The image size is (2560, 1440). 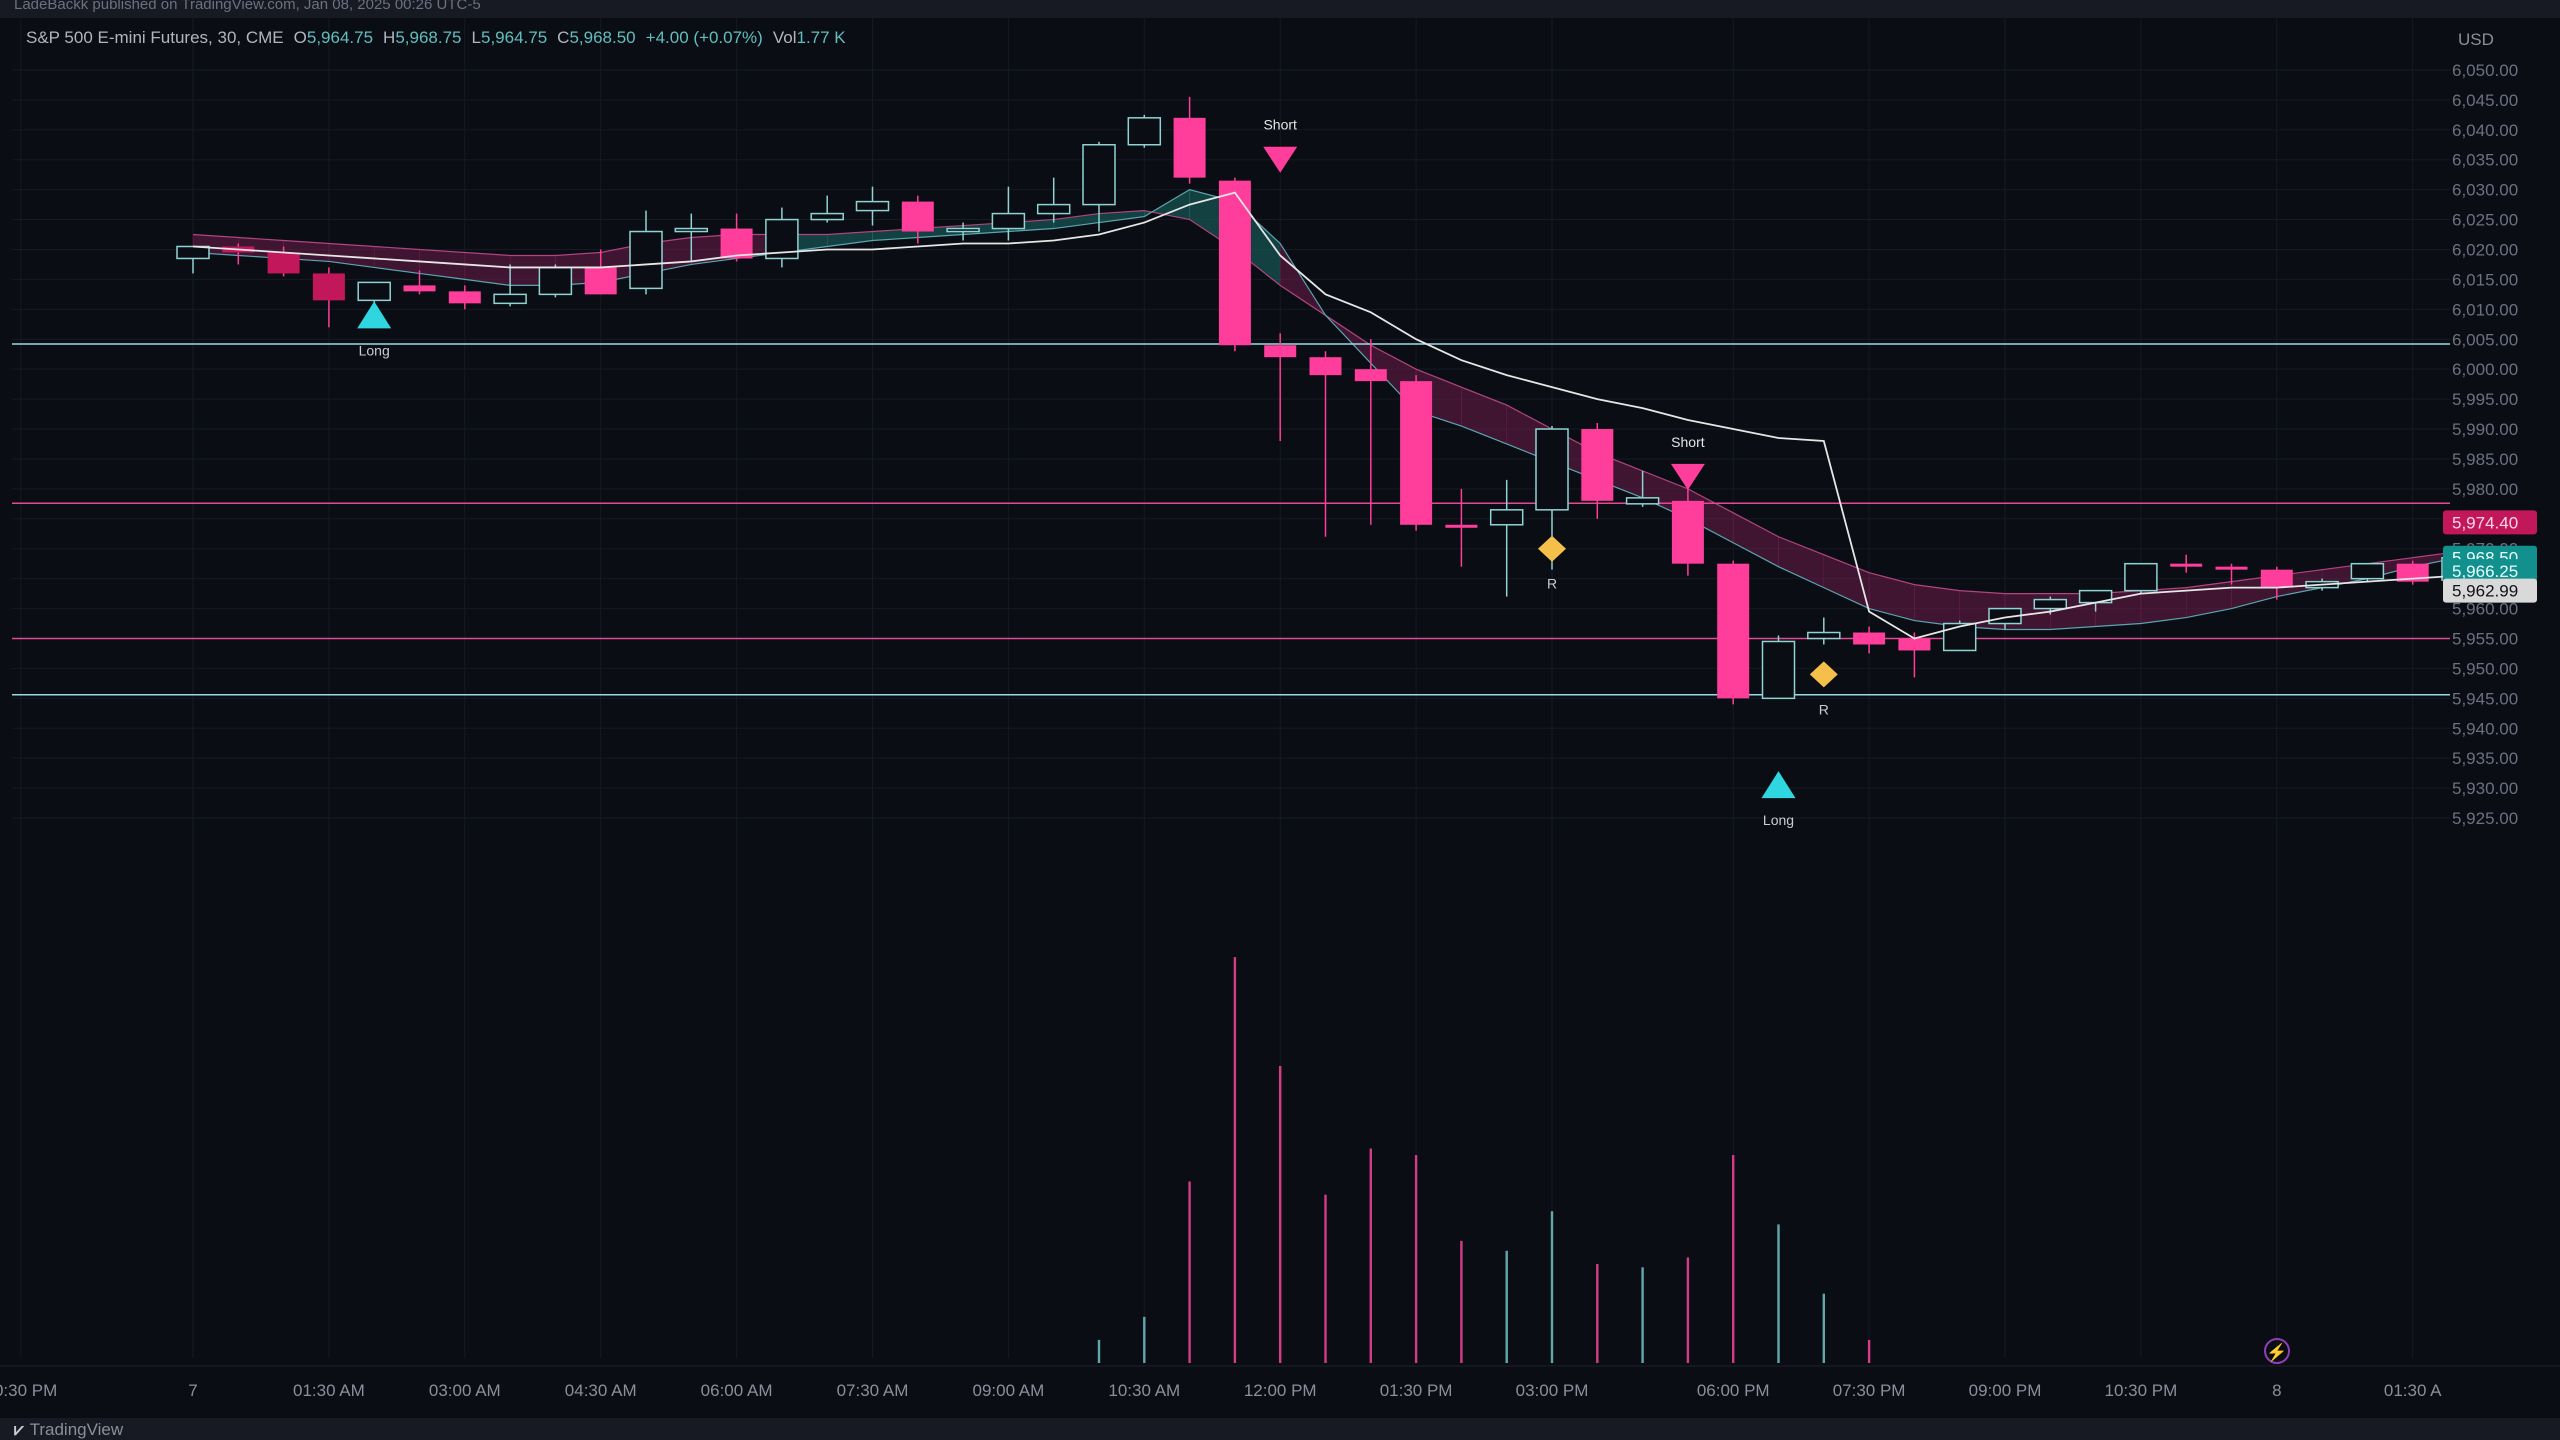 I want to click on price-tick-label: 6,005.00, so click(x=2485, y=339).